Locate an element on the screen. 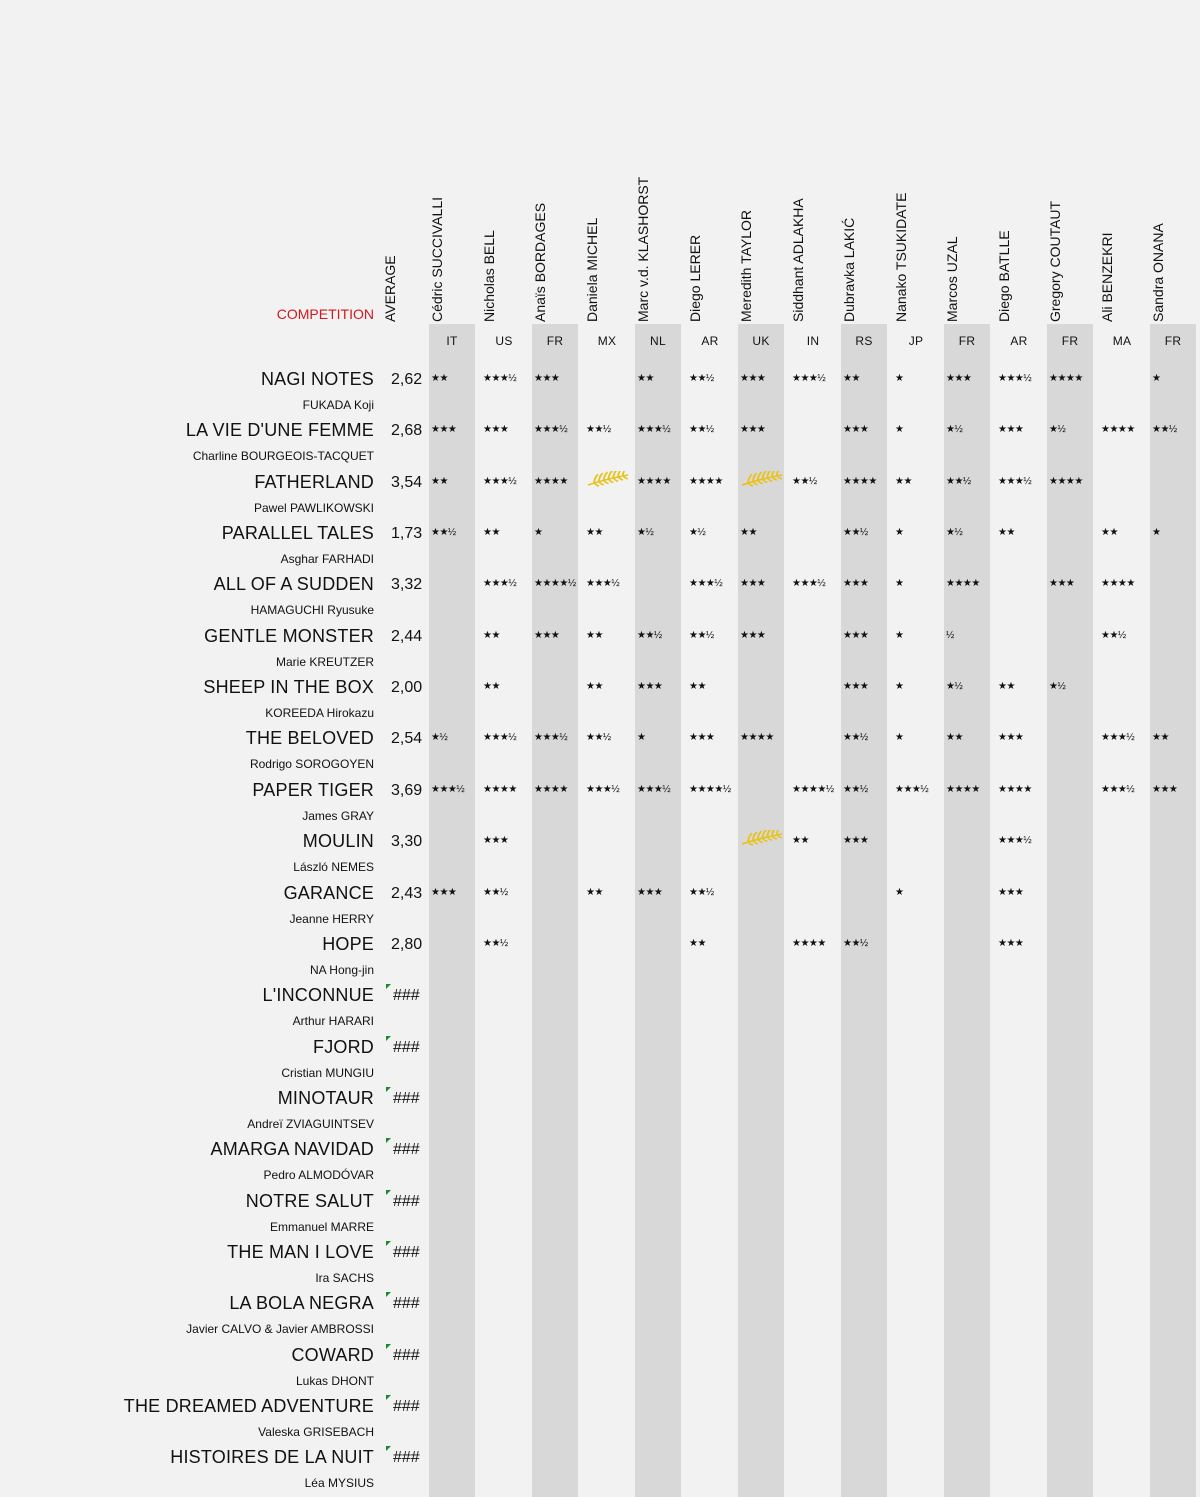  average-header: AVERAGE is located at coordinates (400, 161).